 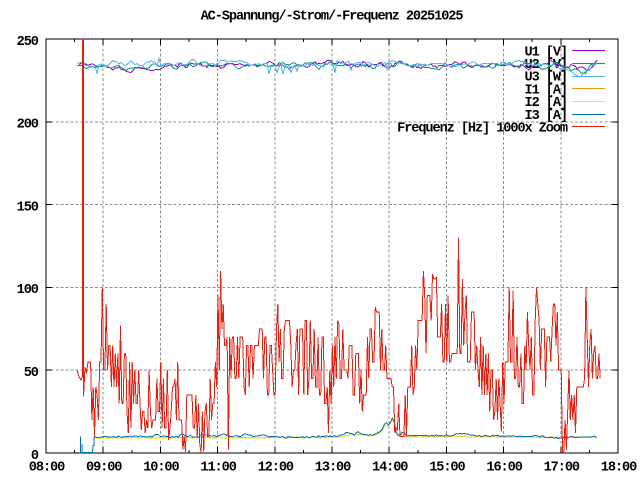 I want to click on svg-text: 250, so click(x=28, y=42).